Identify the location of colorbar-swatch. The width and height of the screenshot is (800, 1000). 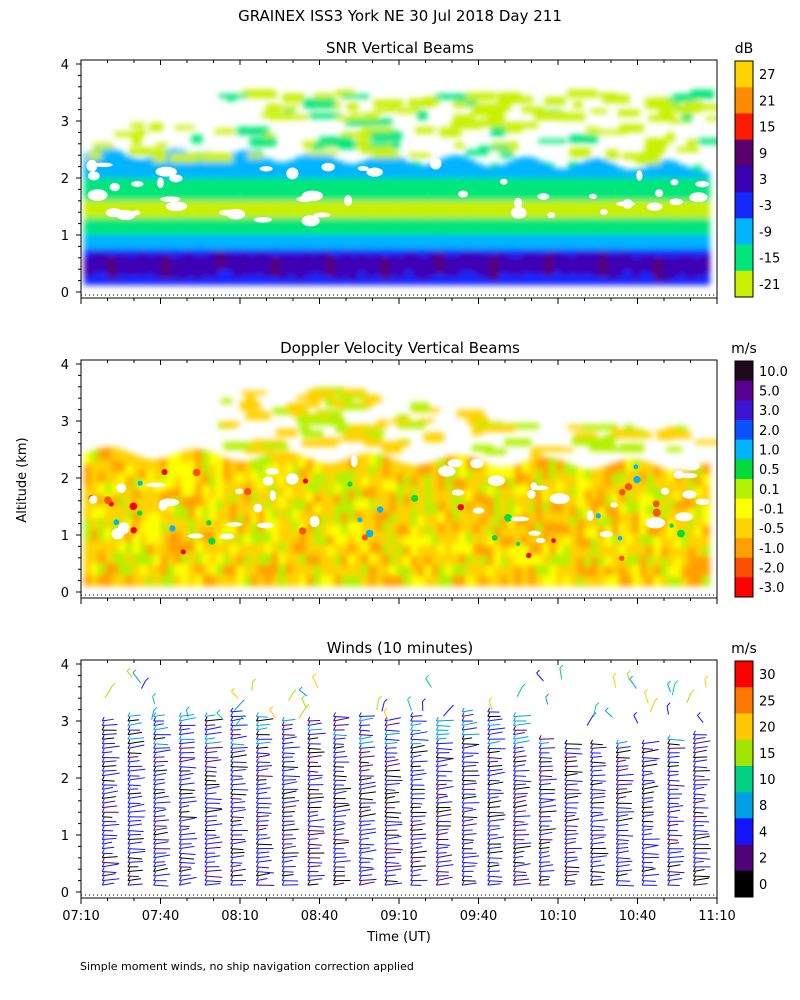
(744, 390).